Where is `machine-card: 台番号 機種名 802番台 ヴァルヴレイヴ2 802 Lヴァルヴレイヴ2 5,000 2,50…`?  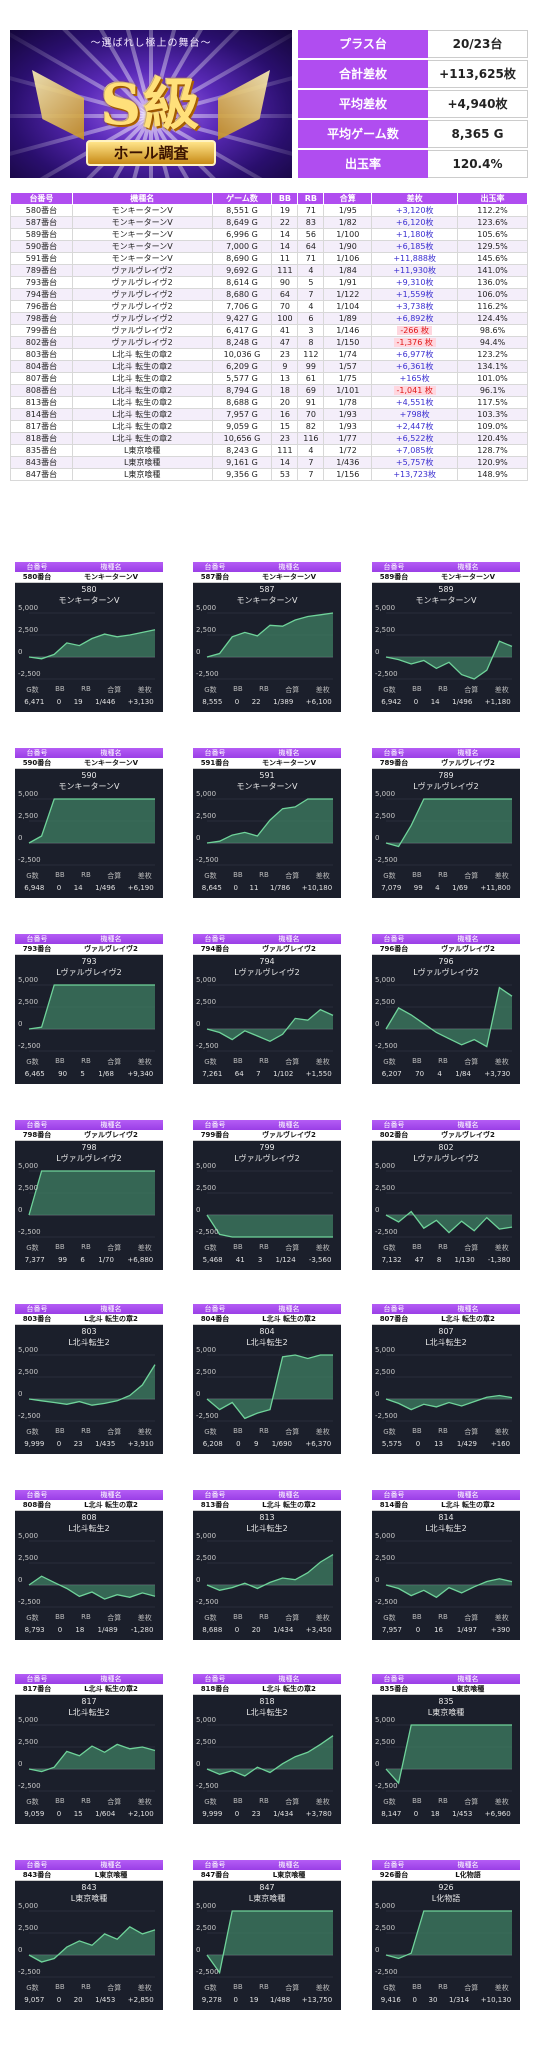
machine-card: 台番号 機種名 802番台 ヴァルヴレイヴ2 802 Lヴァルヴレイヴ2 5,000 2,50… is located at coordinates (446, 1195).